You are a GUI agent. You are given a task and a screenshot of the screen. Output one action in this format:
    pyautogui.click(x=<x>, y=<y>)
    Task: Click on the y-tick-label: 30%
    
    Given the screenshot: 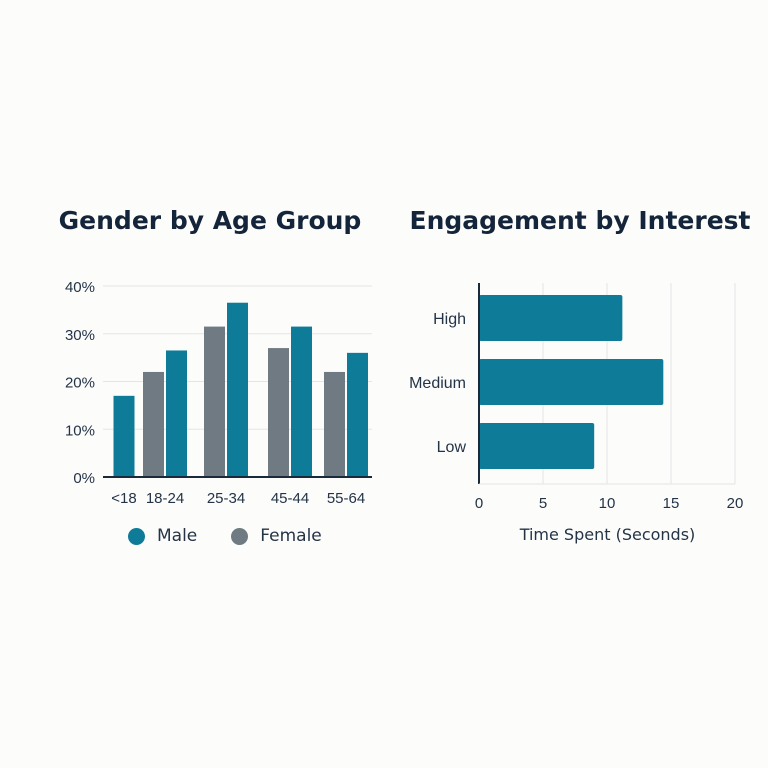 What is the action you would take?
    pyautogui.click(x=80, y=335)
    